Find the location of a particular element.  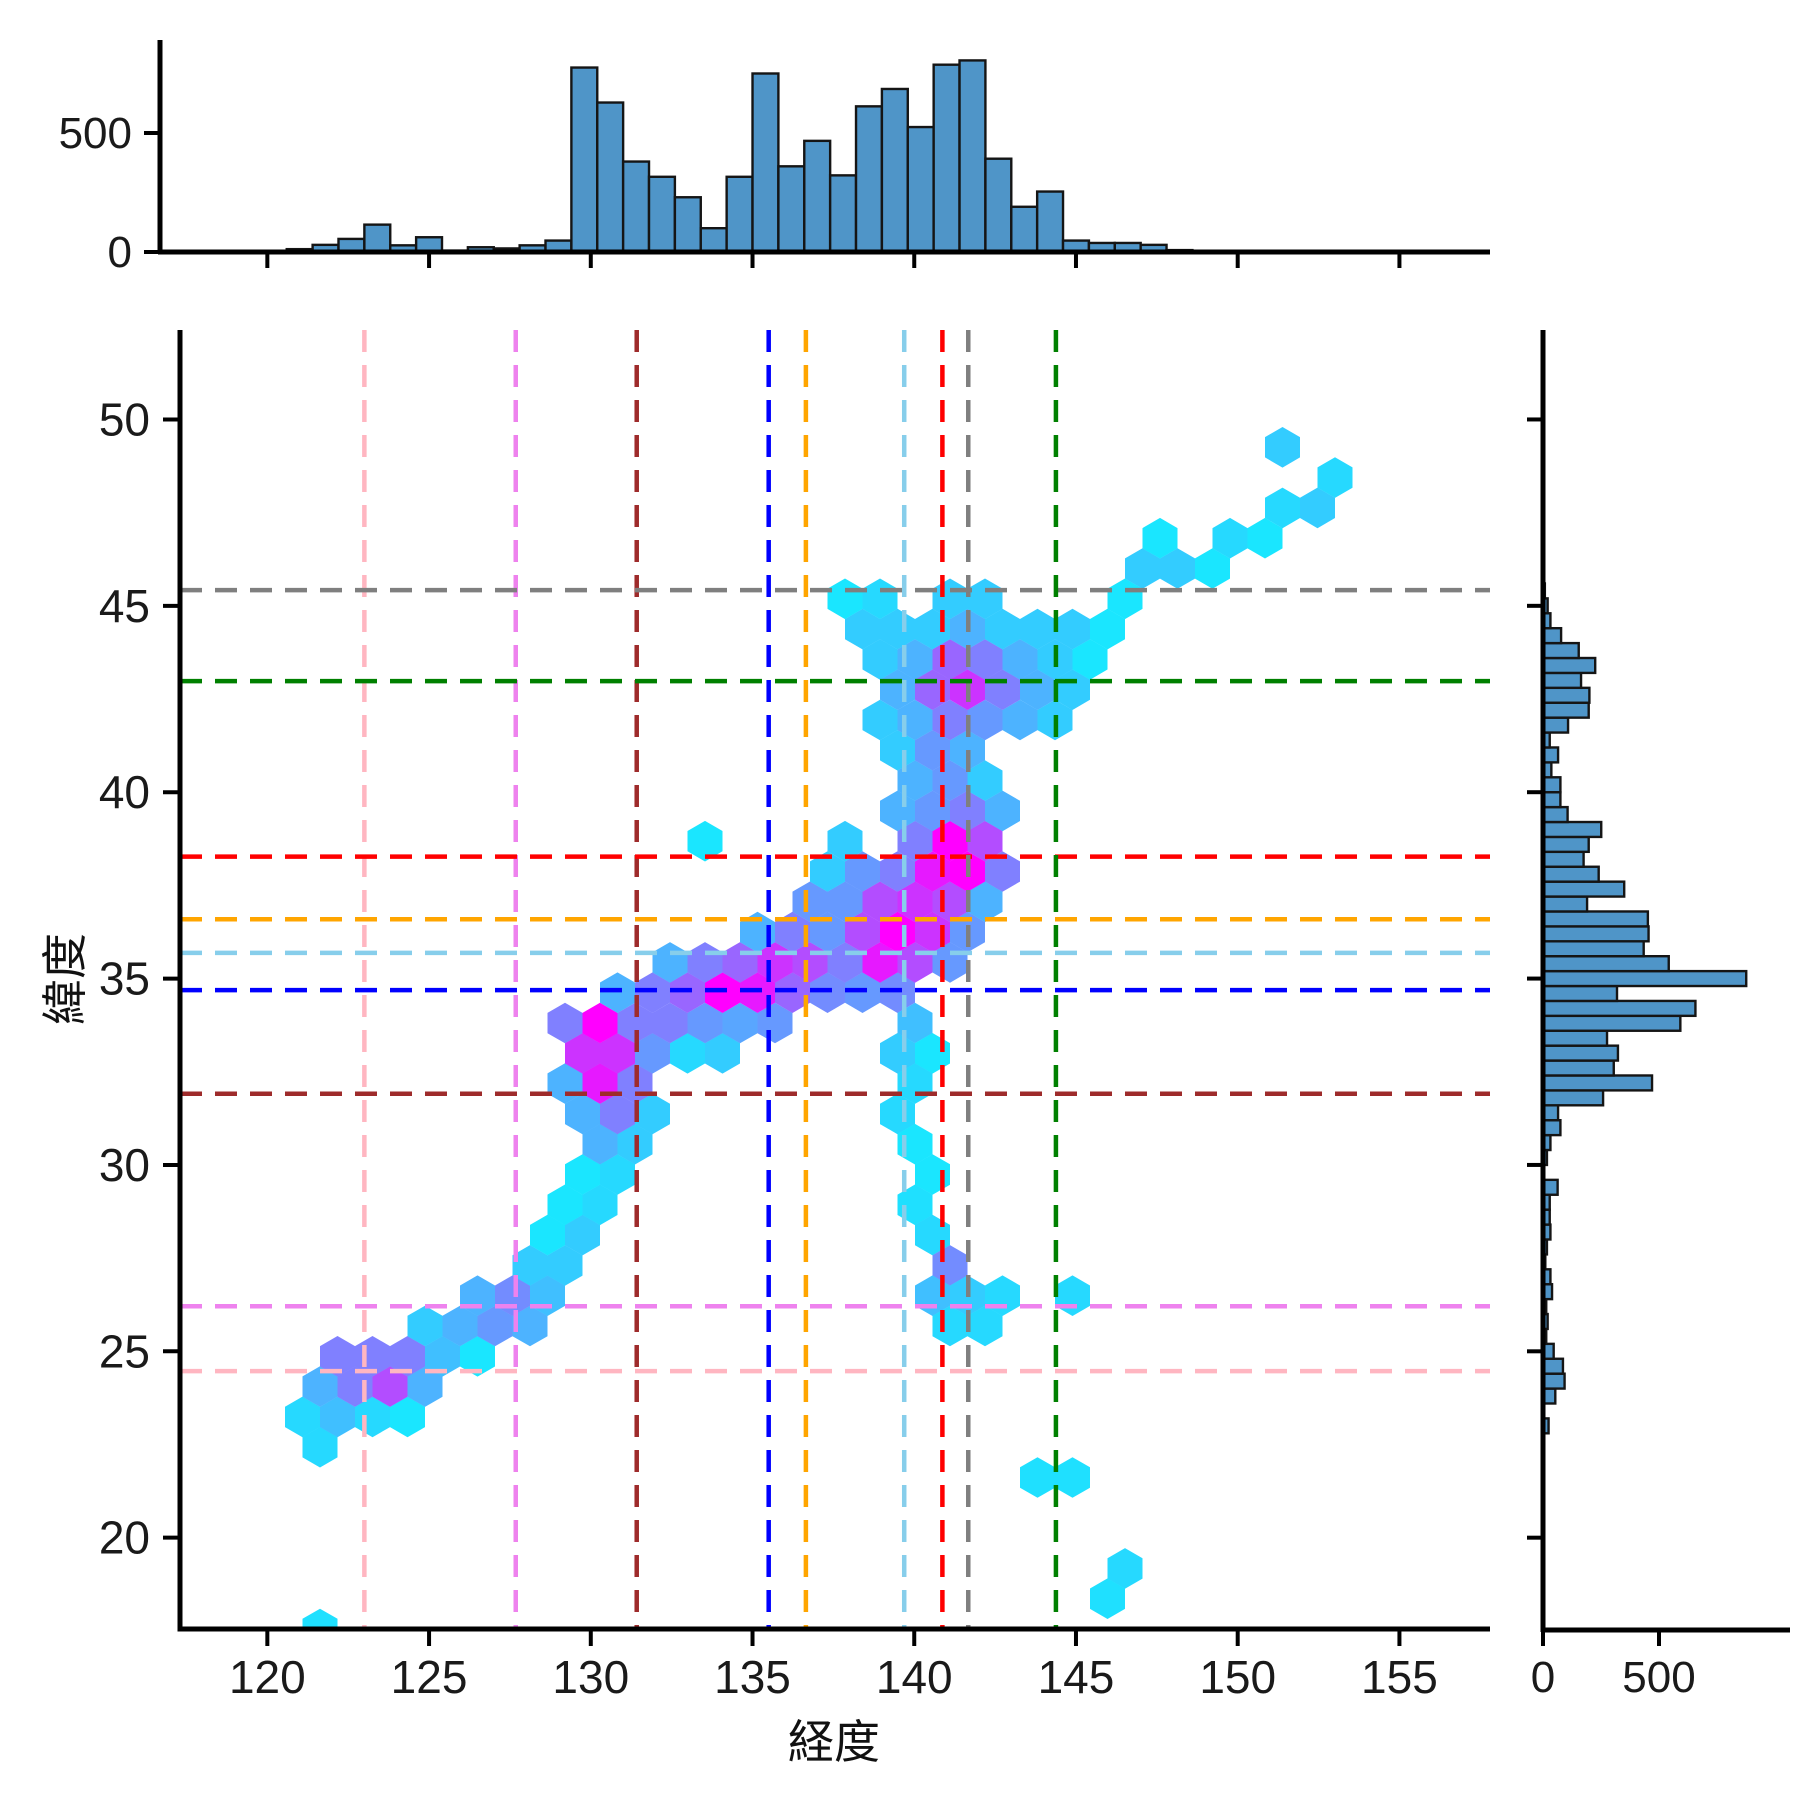

top-histogram-axes: 0 500 is located at coordinates (774, 158).